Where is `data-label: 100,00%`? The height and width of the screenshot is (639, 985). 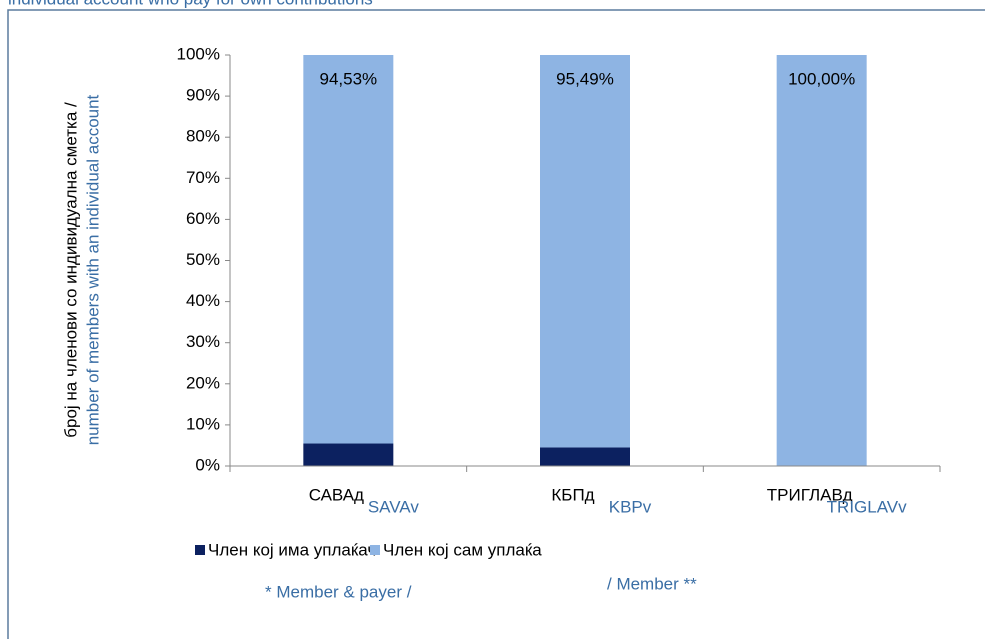 data-label: 100,00% is located at coordinates (821, 78).